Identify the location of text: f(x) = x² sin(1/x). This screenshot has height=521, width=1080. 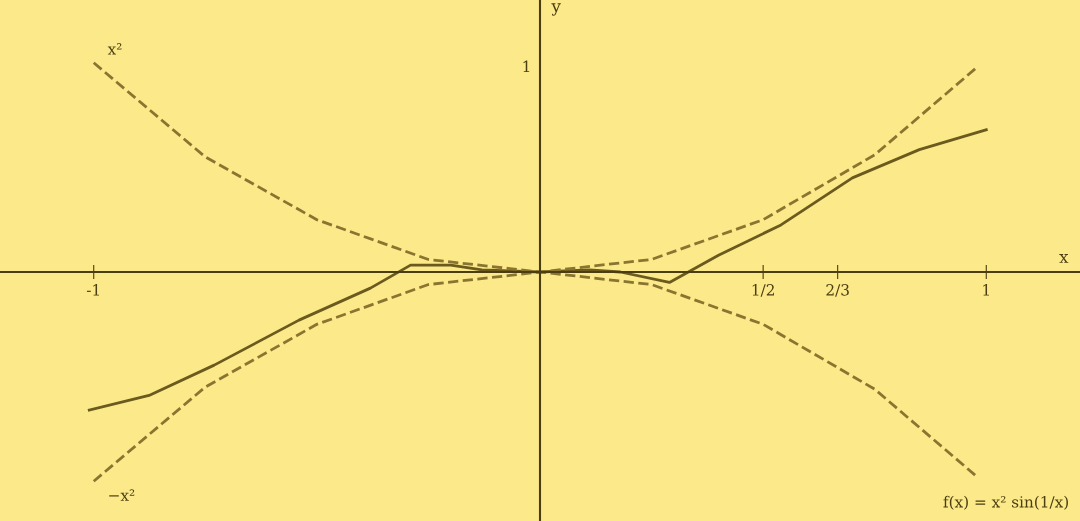
(1005, 502).